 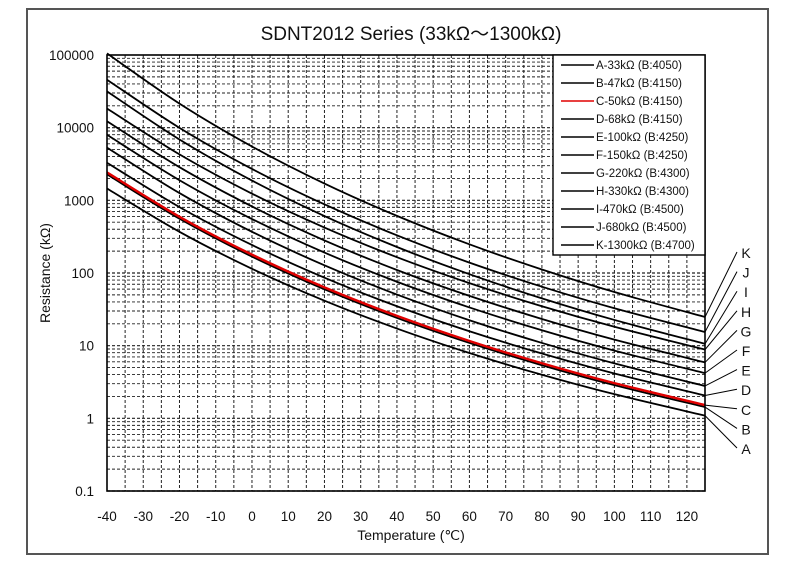 I want to click on leader-line-h, so click(x=721, y=330).